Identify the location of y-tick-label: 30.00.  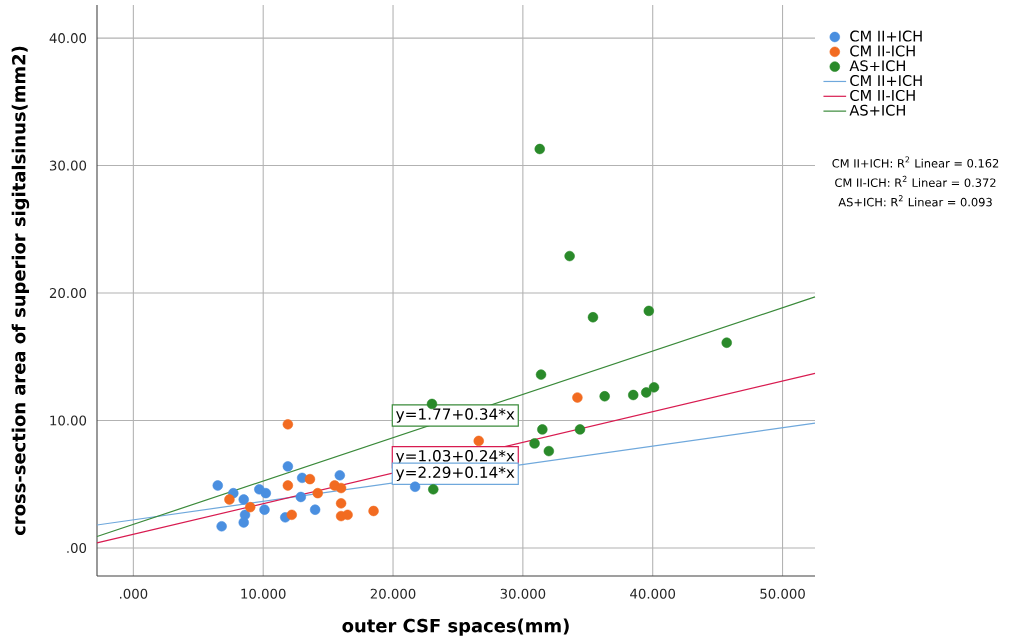
(68, 165).